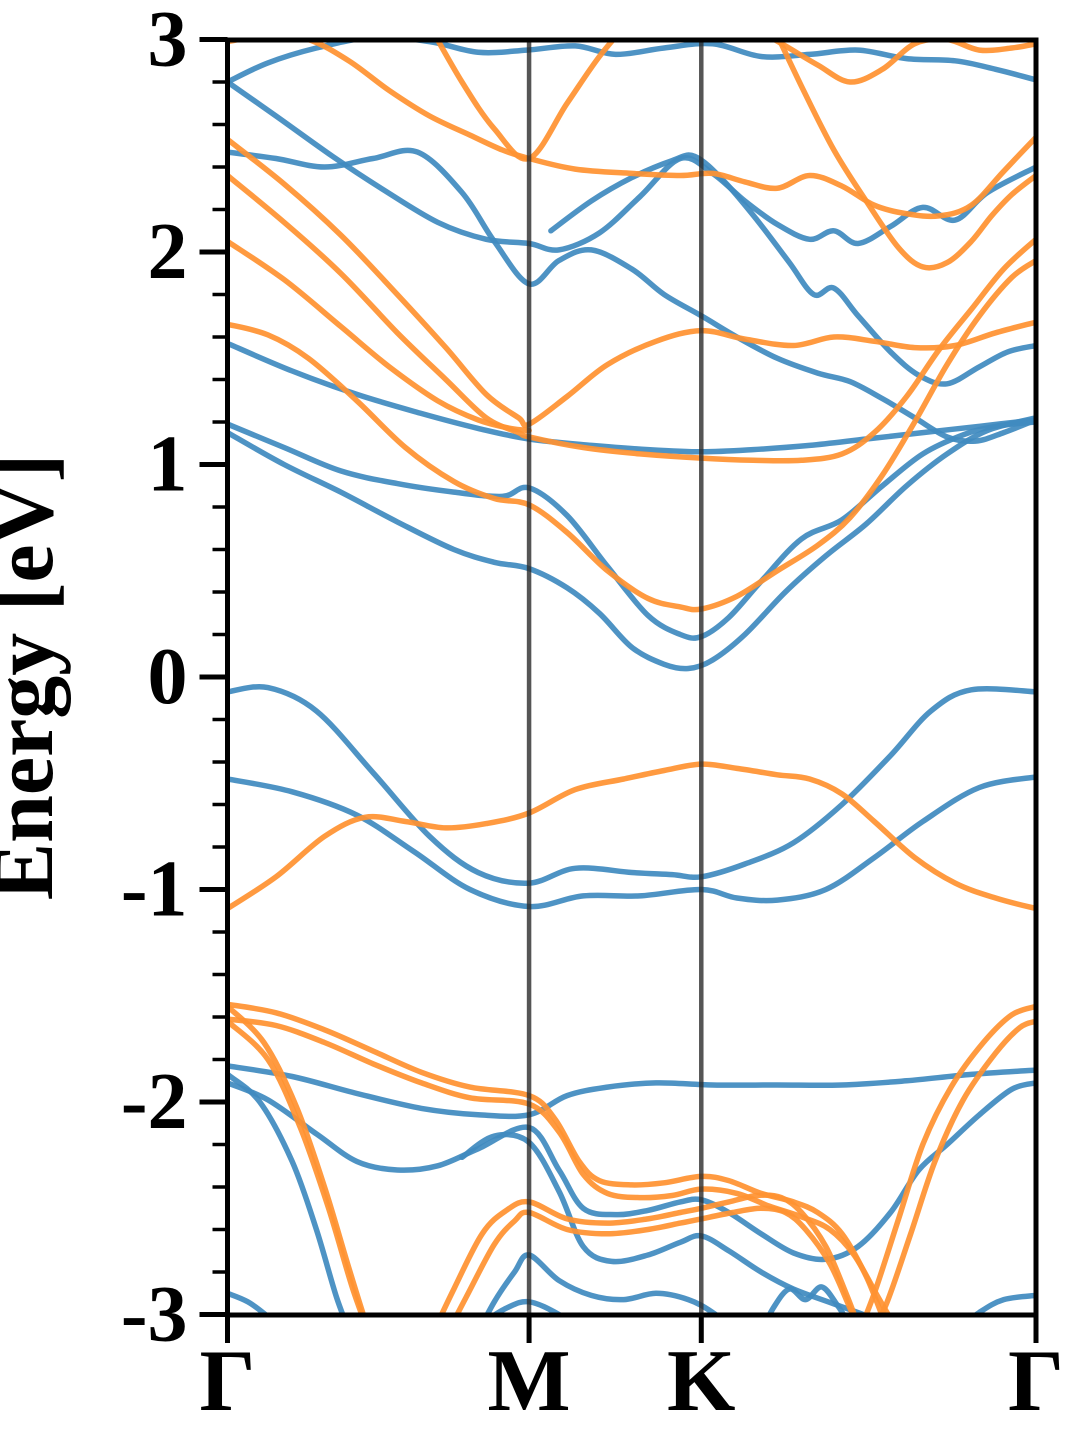  I want to click on band-curve-orange-o11, so click(559, 1165).